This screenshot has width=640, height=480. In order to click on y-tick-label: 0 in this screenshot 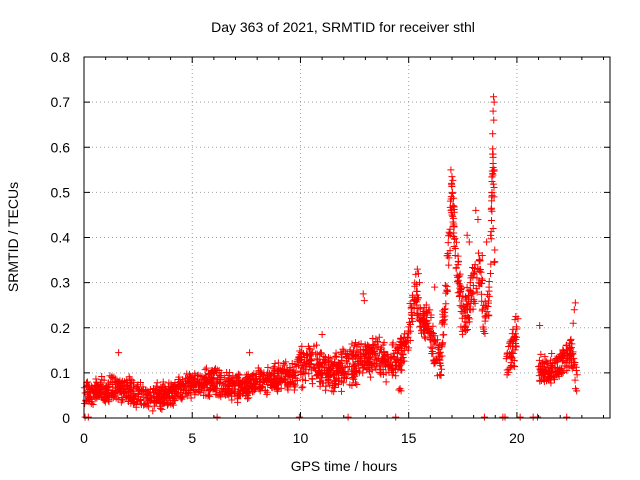, I will do `click(66, 418)`.